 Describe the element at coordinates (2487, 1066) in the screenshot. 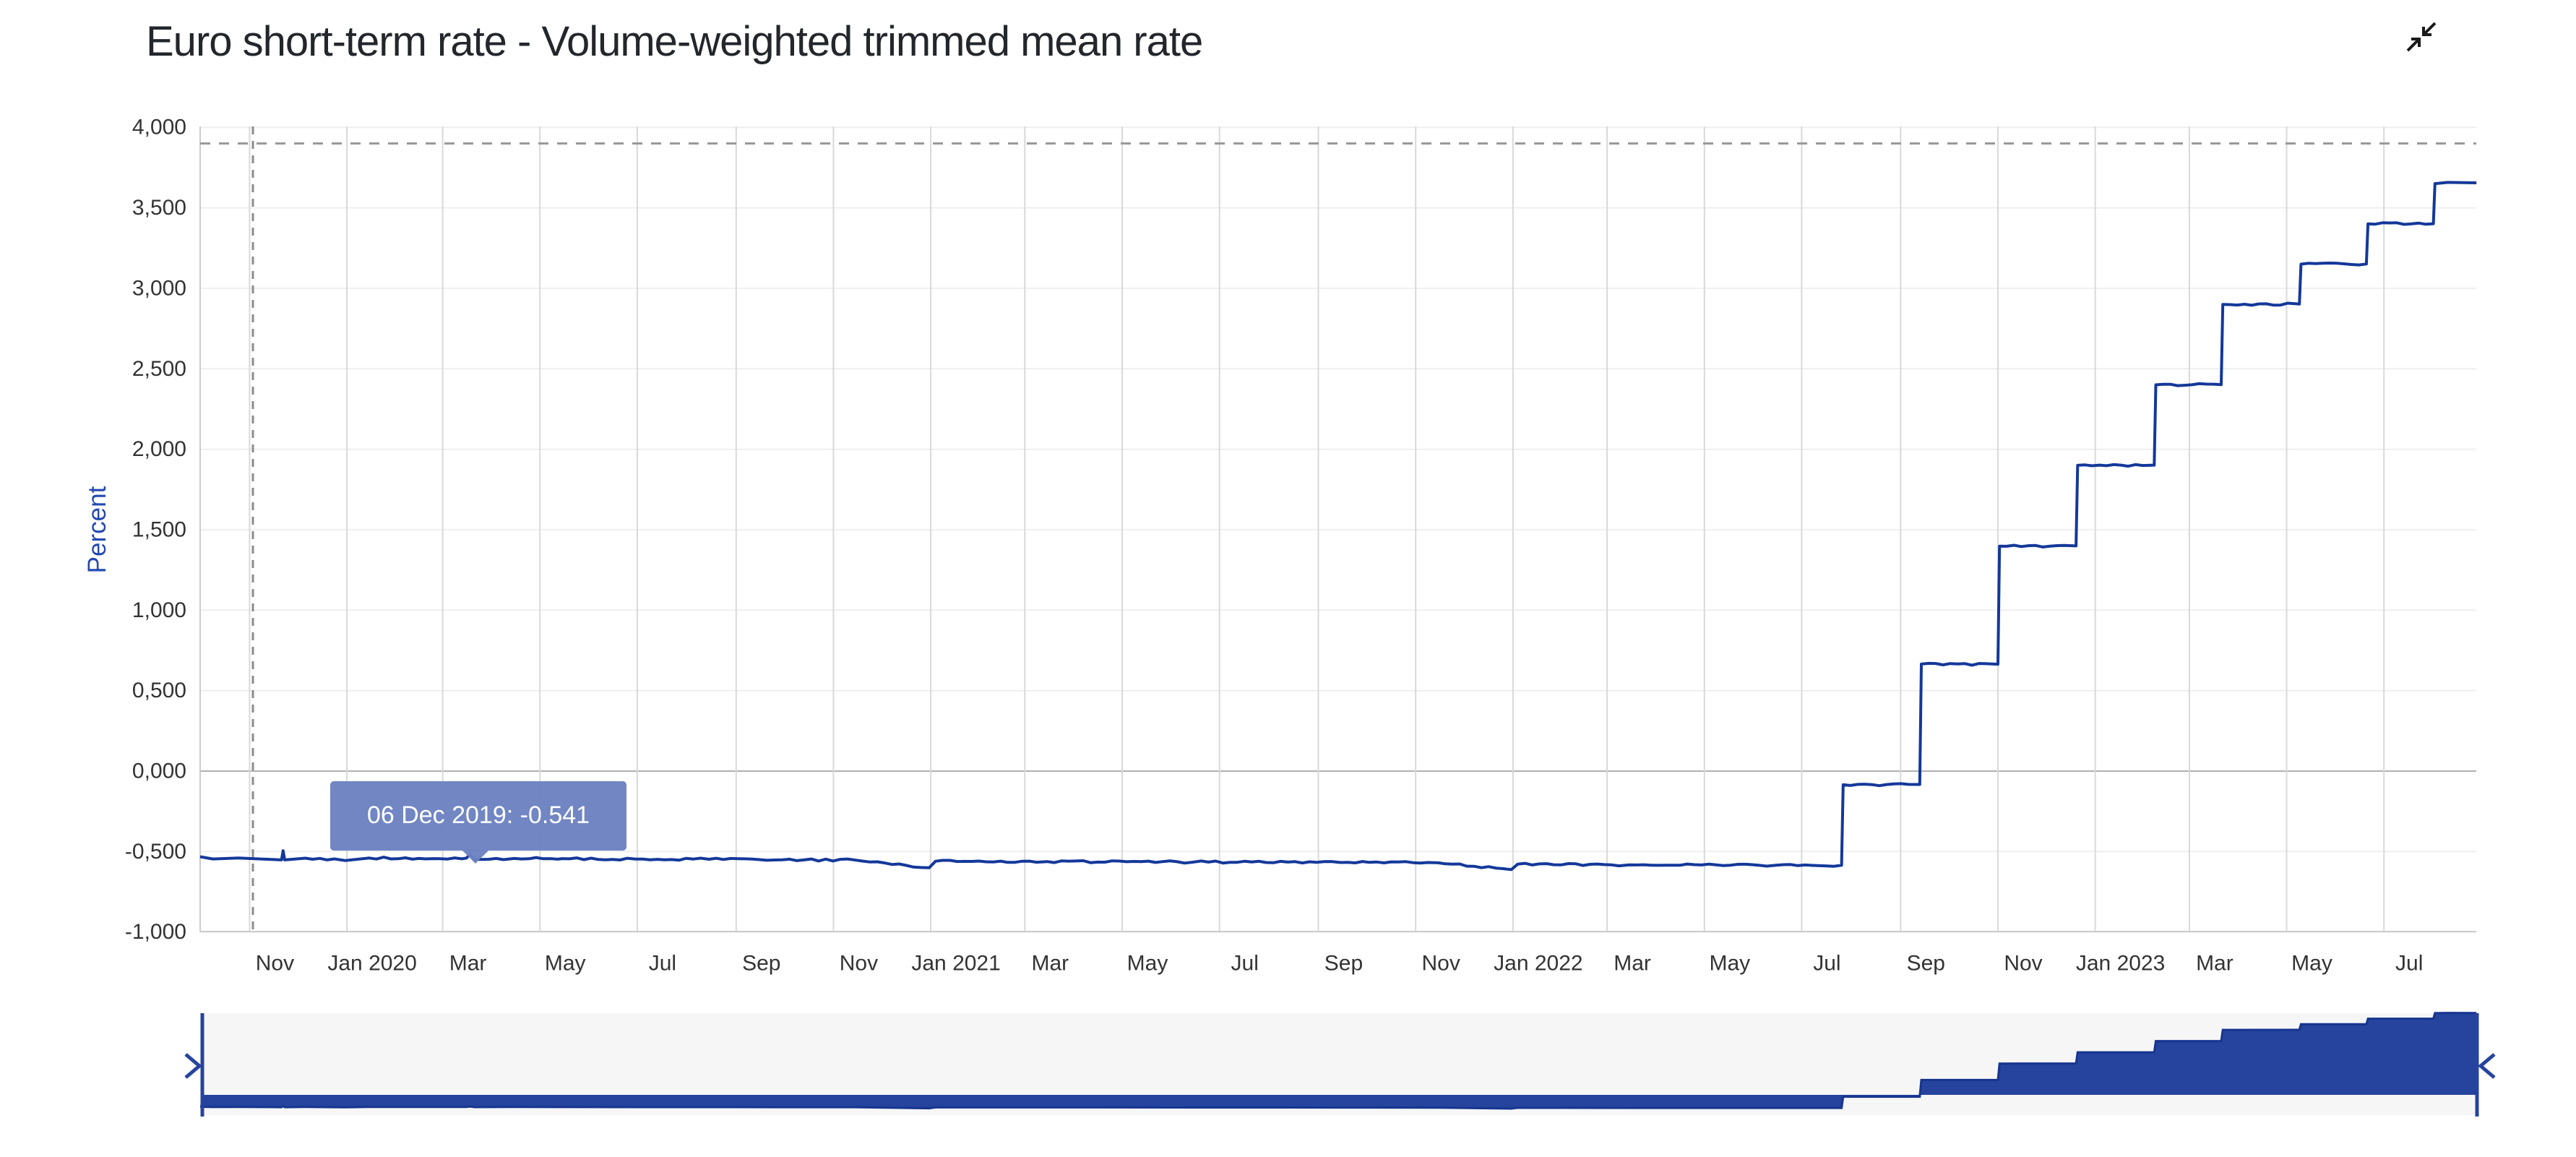

I see `chevron-left-icon` at that location.